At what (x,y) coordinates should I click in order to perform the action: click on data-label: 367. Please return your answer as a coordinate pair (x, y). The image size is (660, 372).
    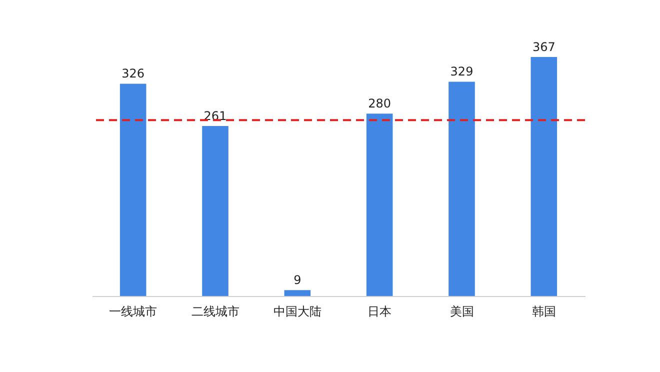
    Looking at the image, I should click on (544, 47).